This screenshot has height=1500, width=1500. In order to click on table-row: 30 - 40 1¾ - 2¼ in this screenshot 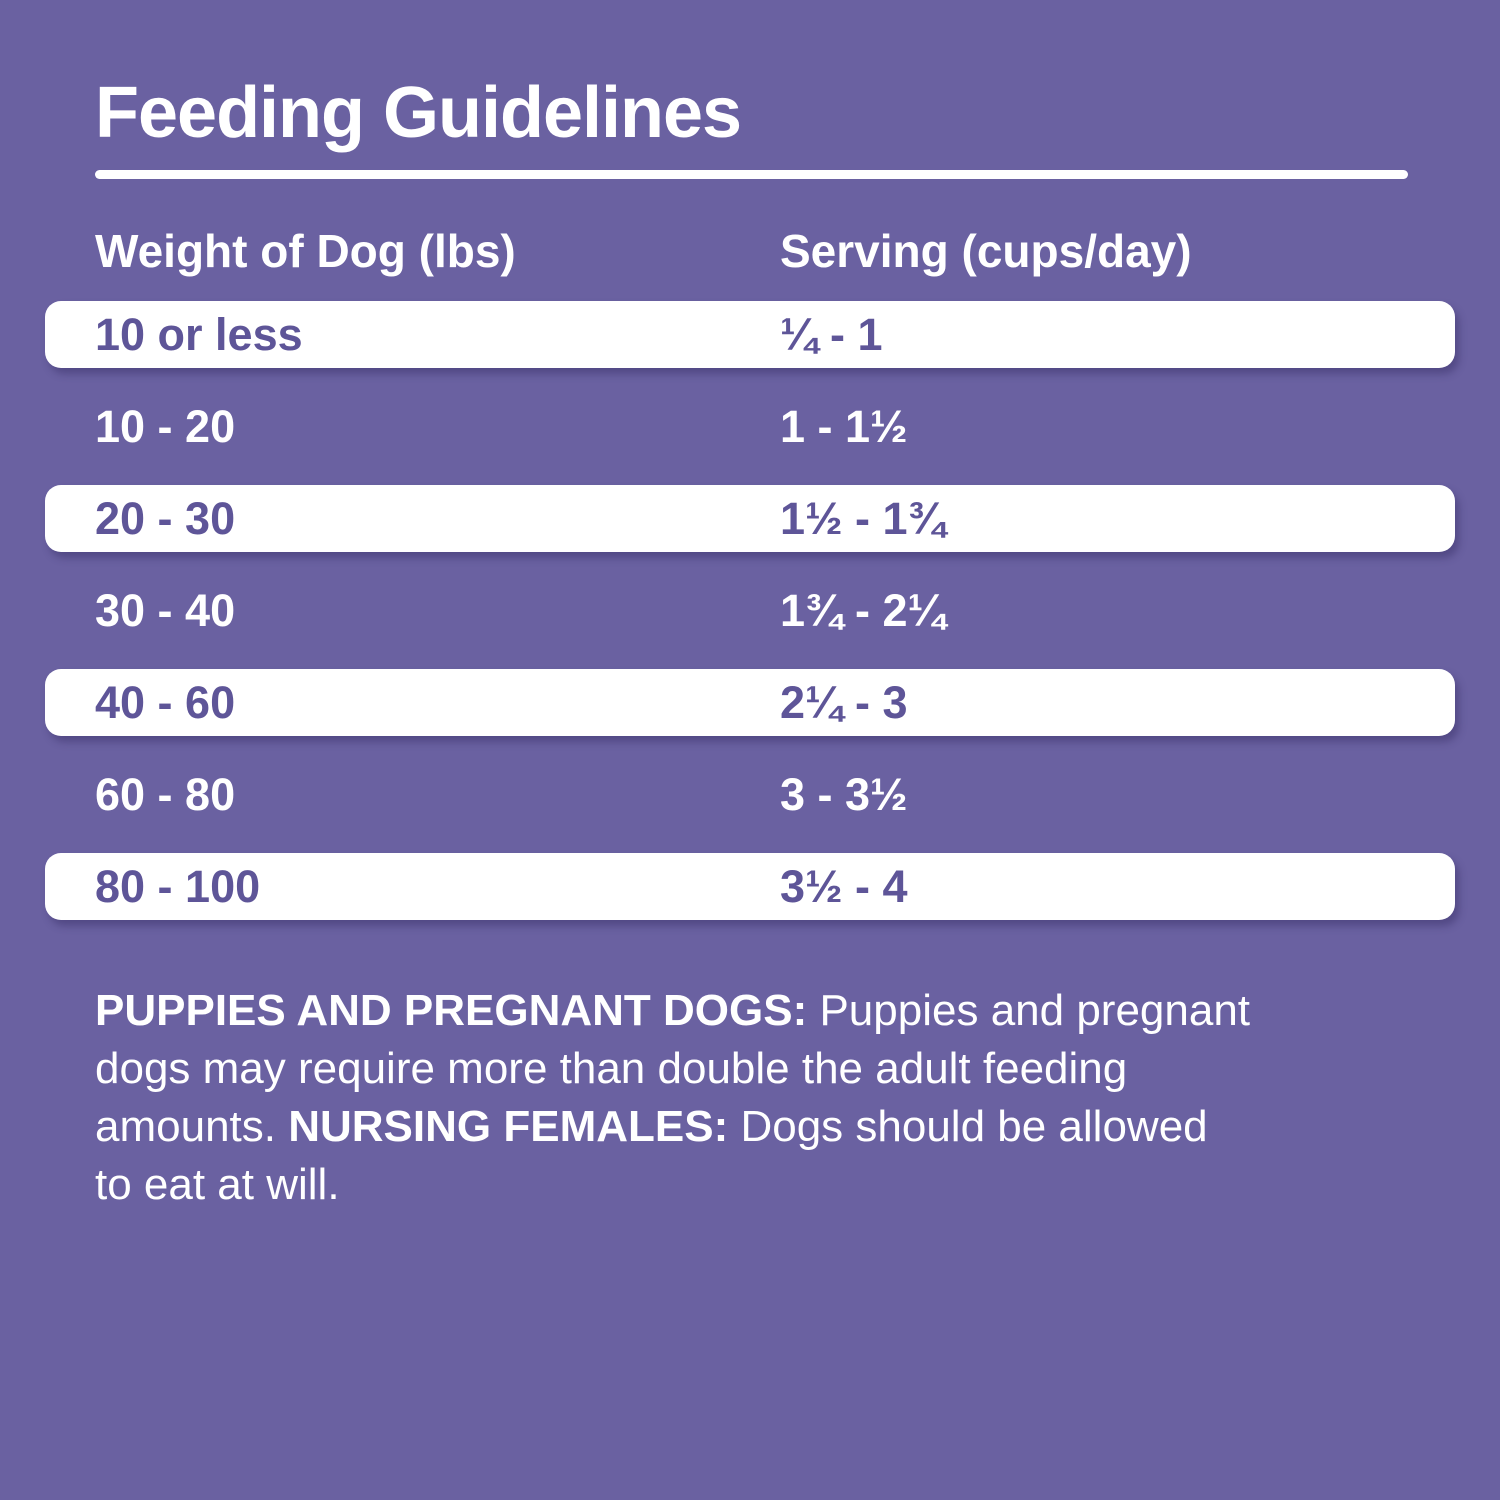, I will do `click(750, 610)`.